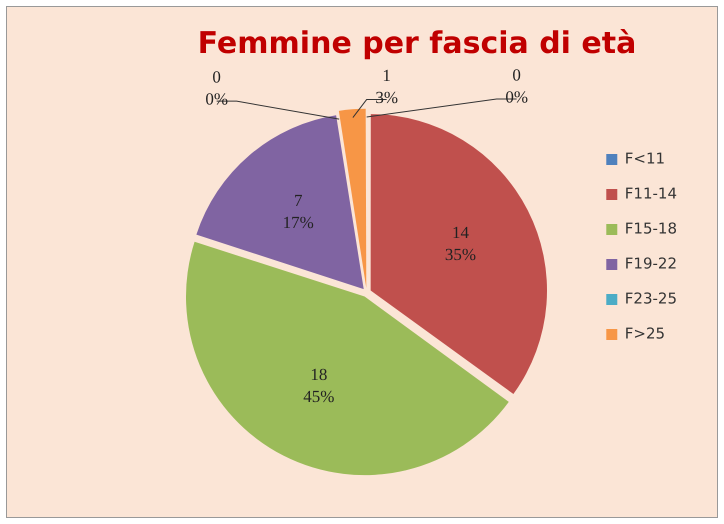 The width and height of the screenshot is (724, 524). Describe the element at coordinates (645, 158) in the screenshot. I see `legend-label: F<11` at that location.